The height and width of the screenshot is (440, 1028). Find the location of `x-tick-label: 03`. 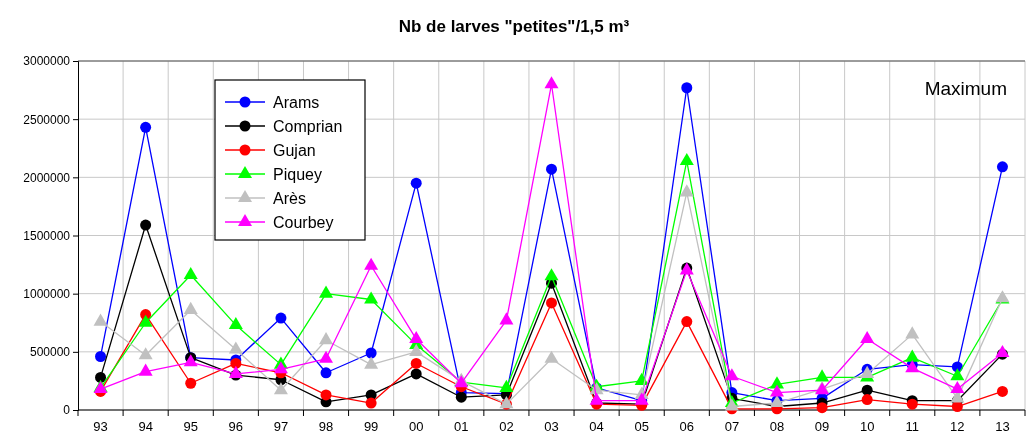

x-tick-label: 03 is located at coordinates (551, 427).